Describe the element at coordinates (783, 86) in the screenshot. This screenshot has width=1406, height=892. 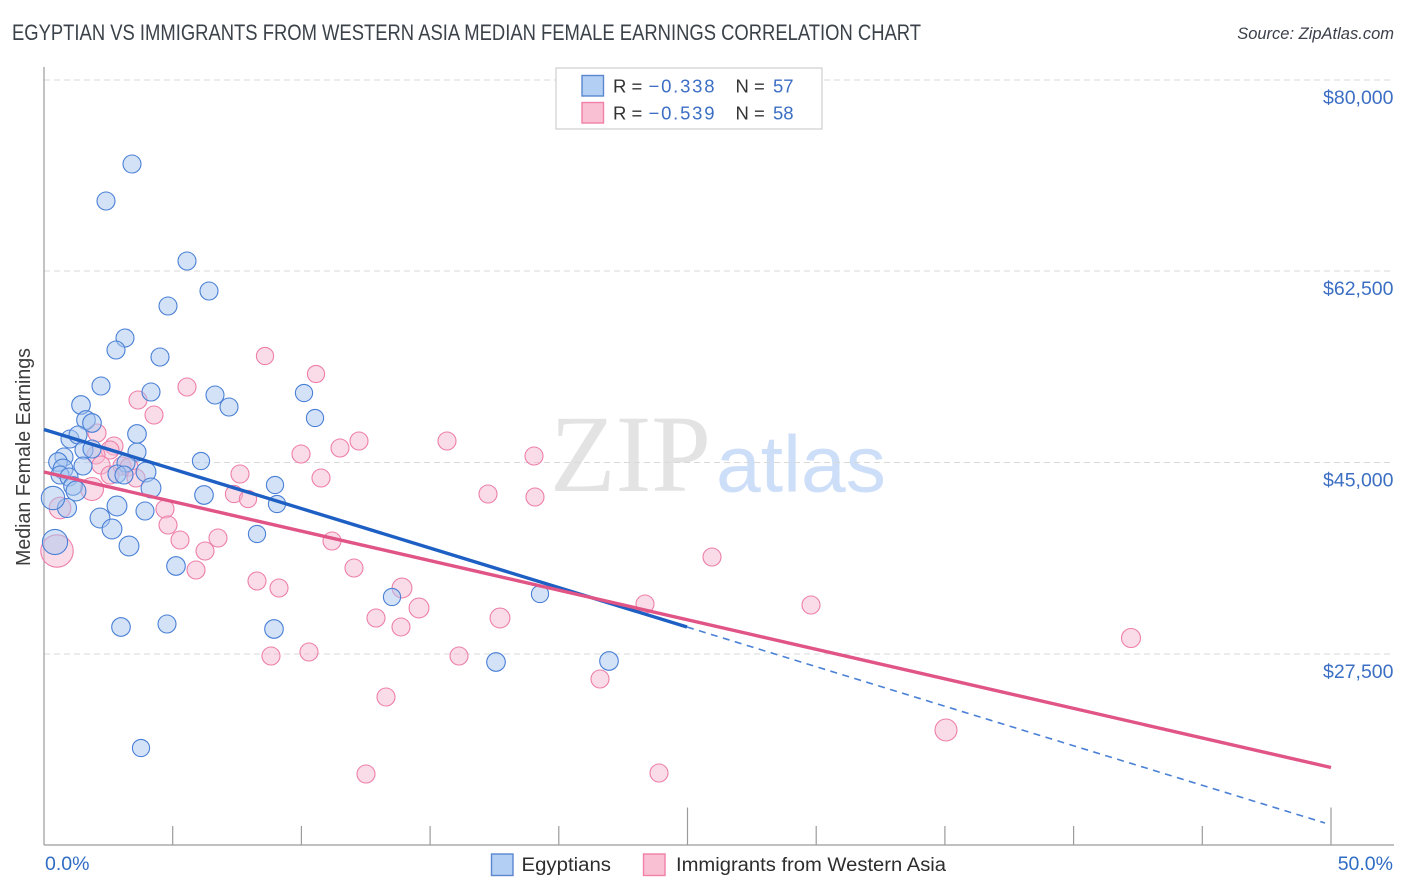
I see `svg-text: 57` at that location.